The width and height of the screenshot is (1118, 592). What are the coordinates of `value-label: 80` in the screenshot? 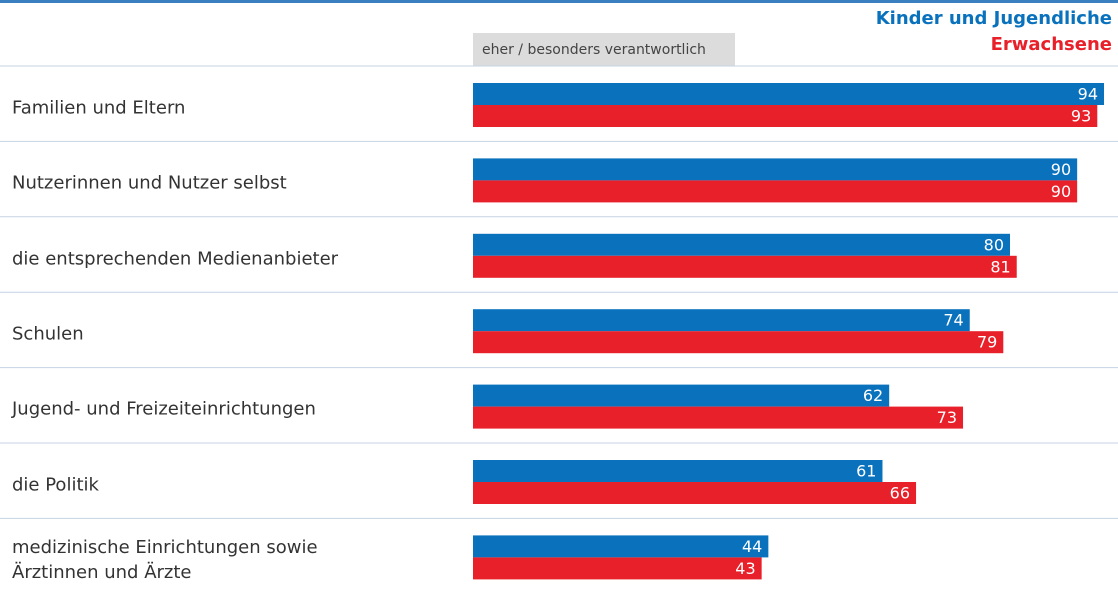 It's located at (994, 244).